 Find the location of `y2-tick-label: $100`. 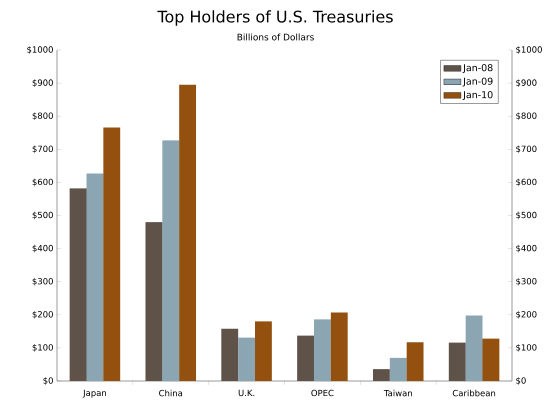

y2-tick-label: $100 is located at coordinates (526, 348).